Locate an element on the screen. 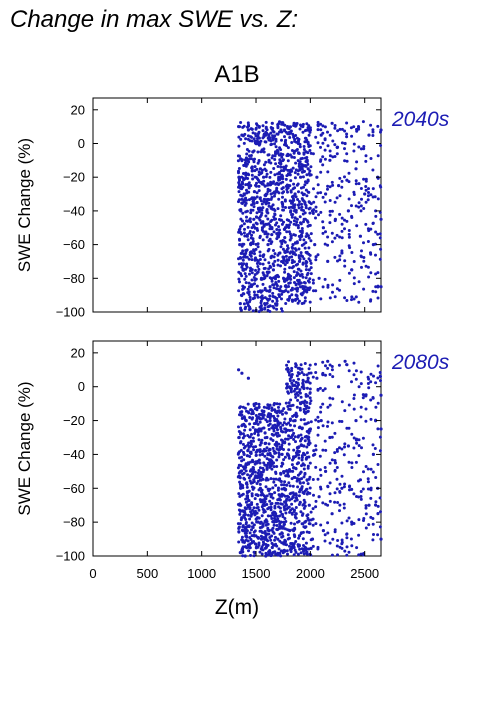  x-tick-label: 500 is located at coordinates (147, 573).